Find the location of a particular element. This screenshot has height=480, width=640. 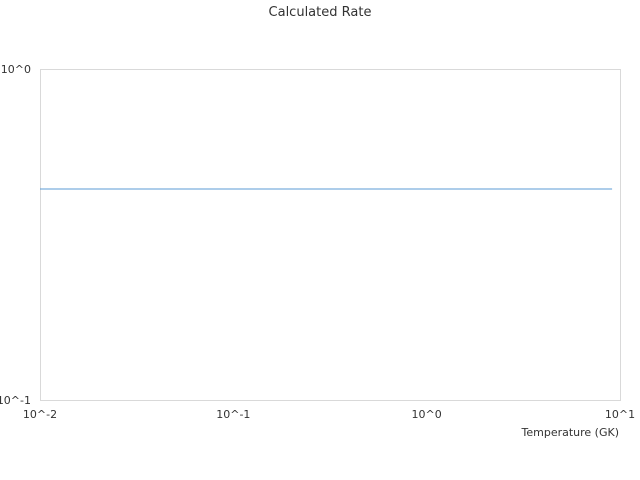

x-tick-label: 10^-1 is located at coordinates (233, 414).